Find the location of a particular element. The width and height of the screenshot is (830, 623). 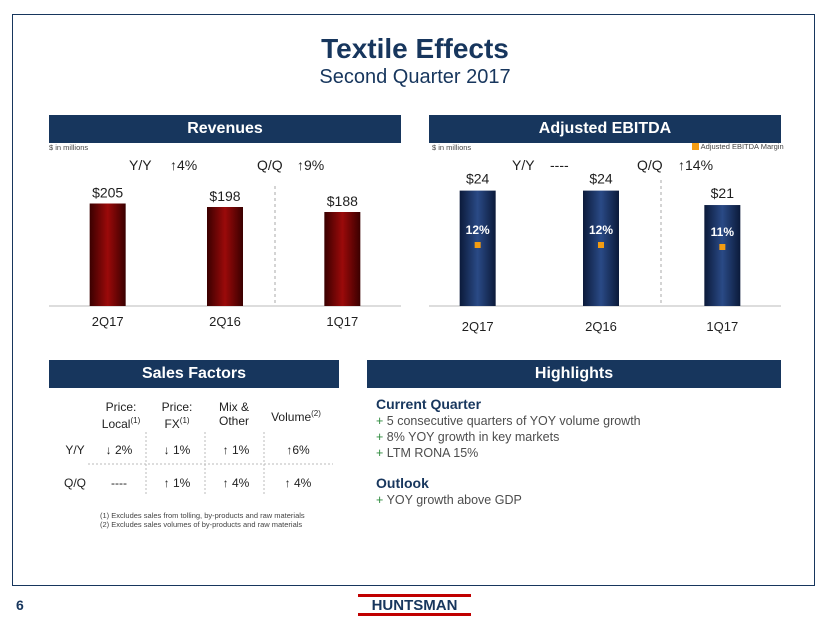

cell-qq-price-local: ---- is located at coordinates (119, 483).